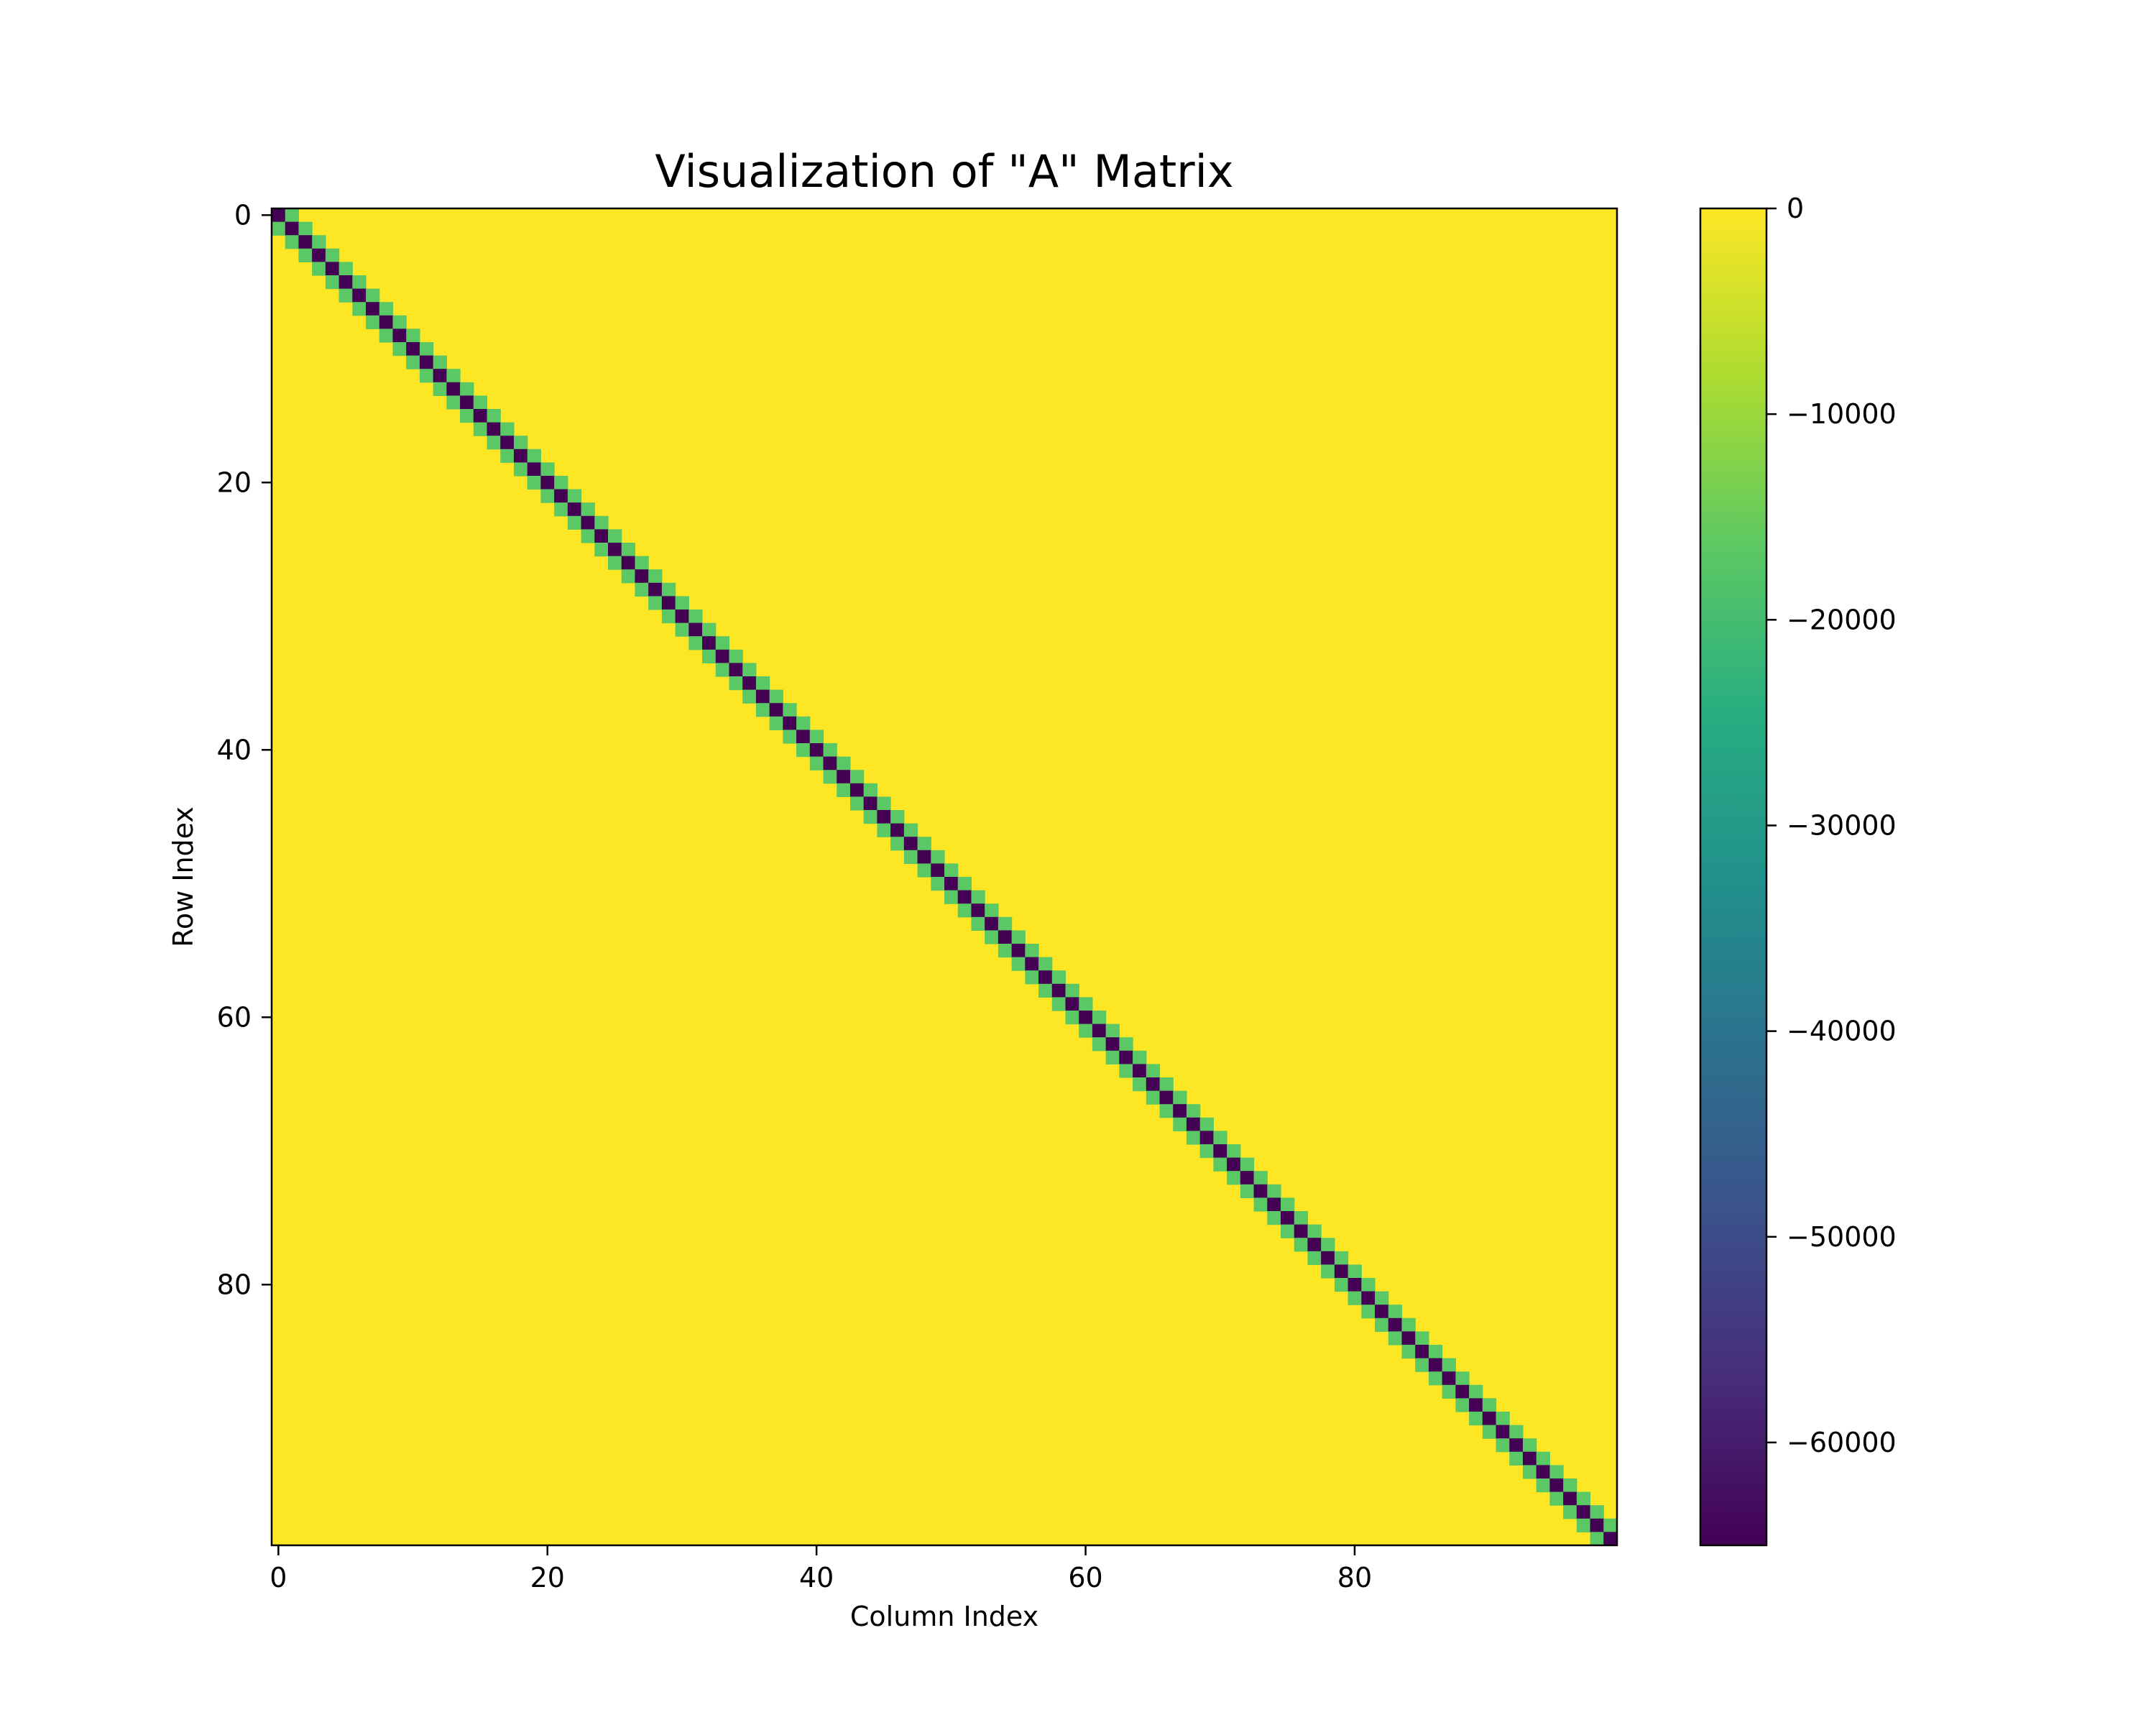  What do you see at coordinates (234, 1284) in the screenshot?
I see `y-tick-label: 80` at bounding box center [234, 1284].